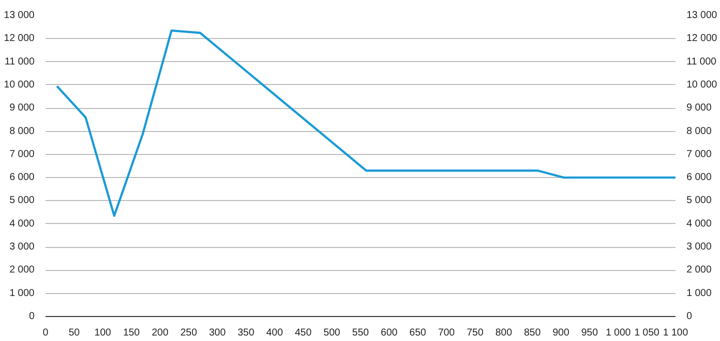  I want to click on x-tick-label: 1 100, so click(675, 333).